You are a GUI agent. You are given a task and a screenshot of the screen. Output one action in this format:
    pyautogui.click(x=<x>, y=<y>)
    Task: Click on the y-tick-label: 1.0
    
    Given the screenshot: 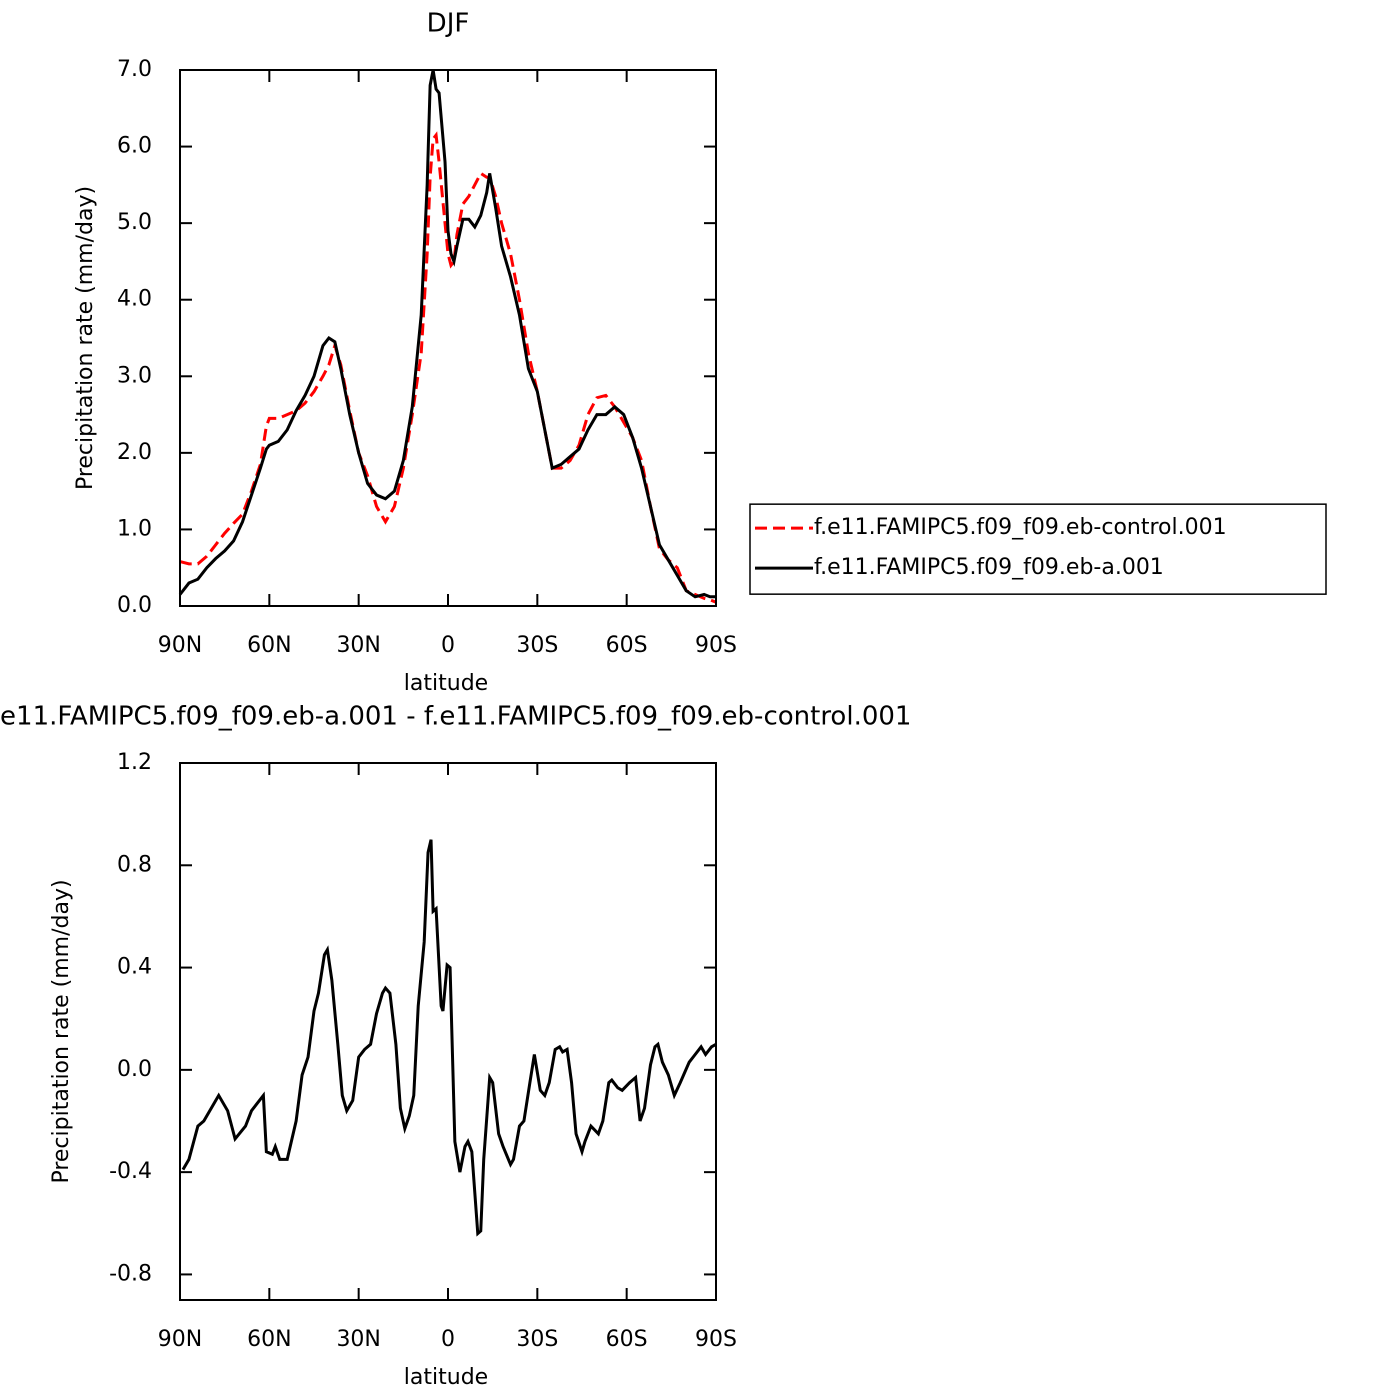 What is the action you would take?
    pyautogui.click(x=134, y=528)
    